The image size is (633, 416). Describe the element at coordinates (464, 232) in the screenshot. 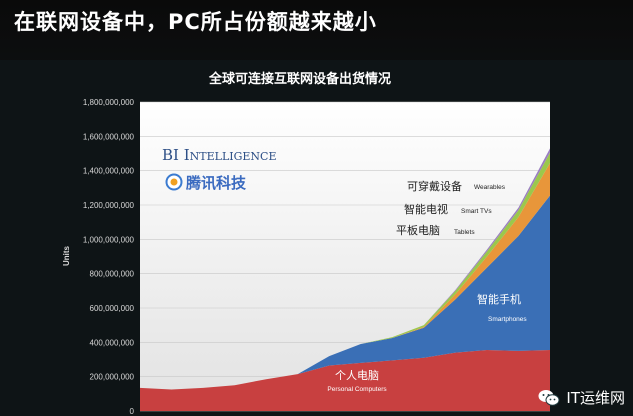

I see `label-tablets-en: Tablets` at that location.